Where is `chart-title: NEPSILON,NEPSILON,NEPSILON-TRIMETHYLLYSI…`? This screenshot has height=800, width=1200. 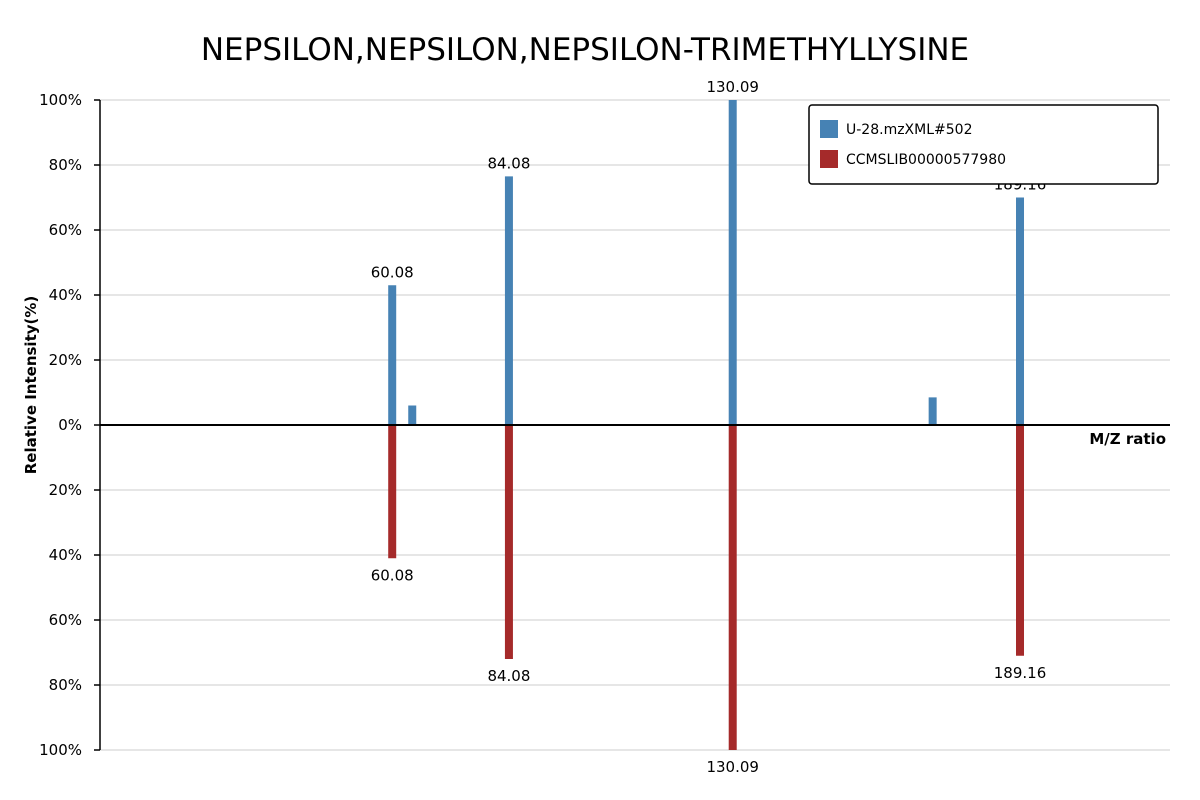
chart-title: NEPSILON,NEPSILON,NEPSILON-TRIMETHYLLYSI… is located at coordinates (585, 50).